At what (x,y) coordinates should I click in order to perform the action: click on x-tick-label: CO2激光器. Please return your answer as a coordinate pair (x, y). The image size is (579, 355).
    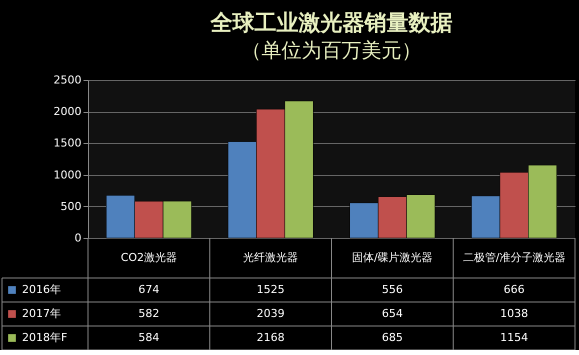
    Looking at the image, I should click on (149, 257).